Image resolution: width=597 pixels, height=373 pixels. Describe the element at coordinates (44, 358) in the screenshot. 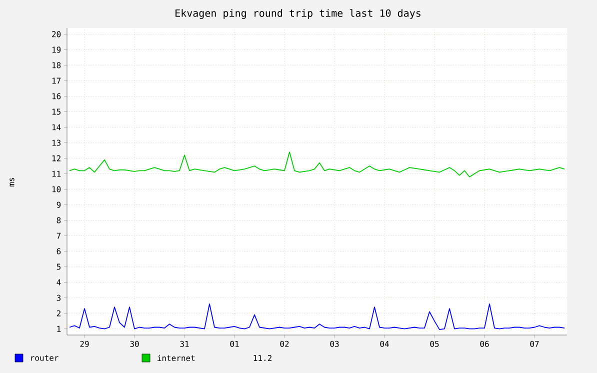

I see `legend-label: router` at that location.